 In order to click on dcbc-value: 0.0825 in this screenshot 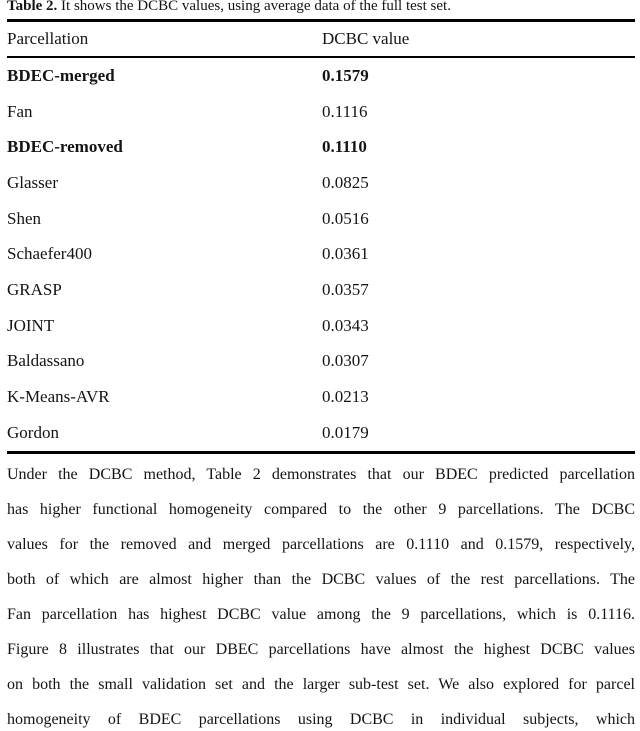, I will do `click(345, 182)`.